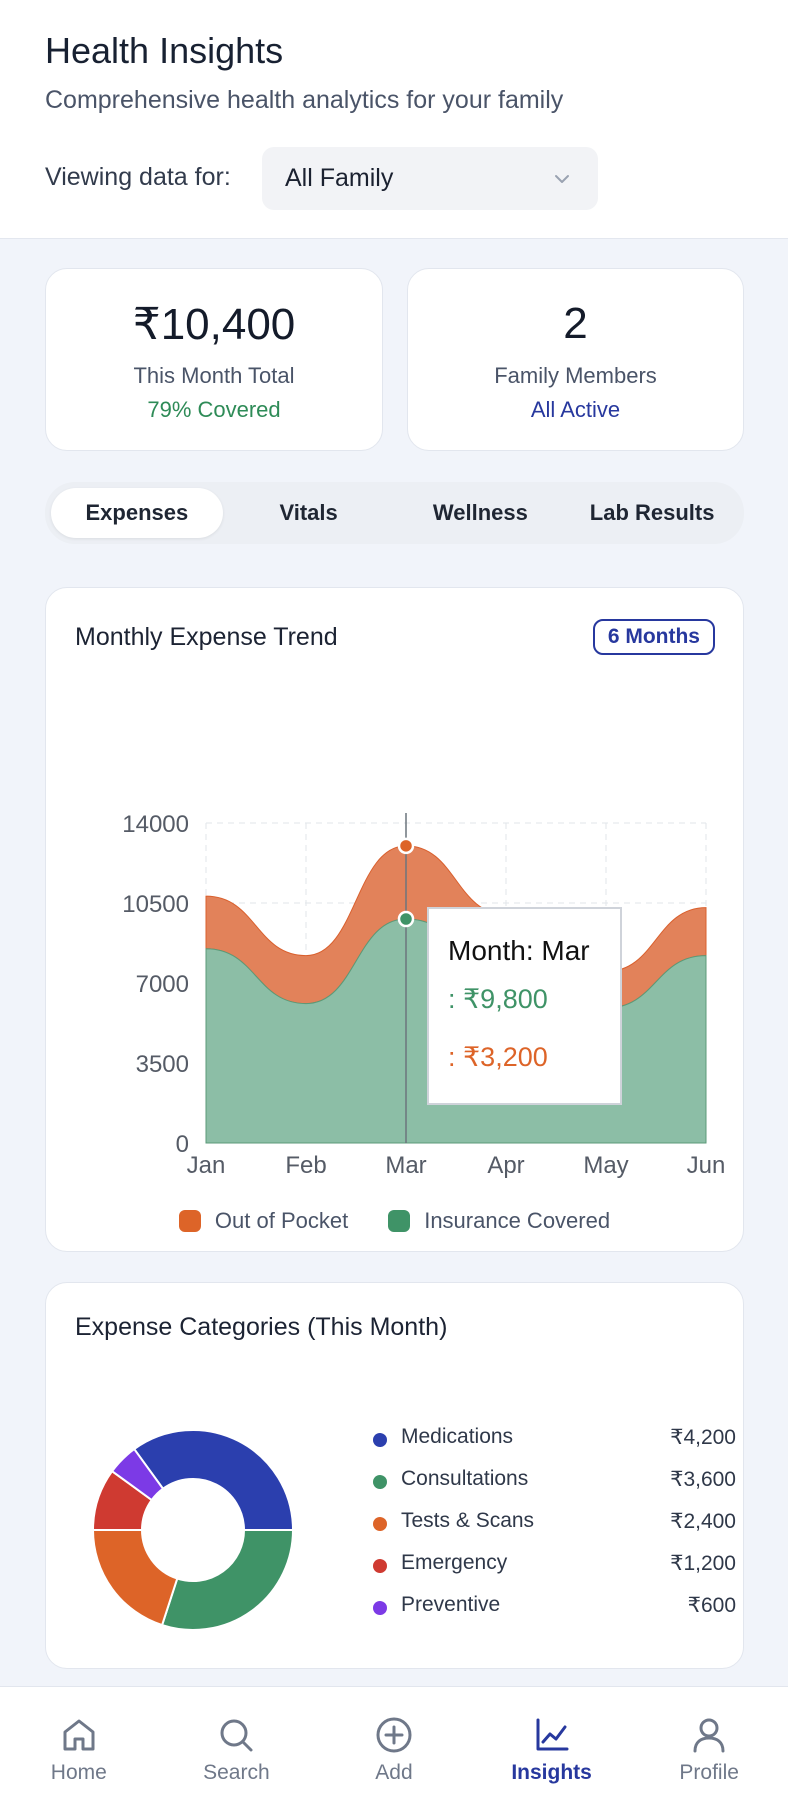 This screenshot has width=788, height=1819. I want to click on category-name: Consultations, so click(465, 1478).